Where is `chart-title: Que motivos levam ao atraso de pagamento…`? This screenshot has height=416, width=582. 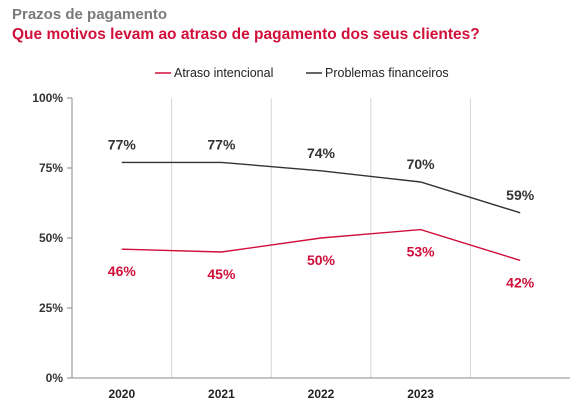
chart-title: Que motivos levam ao atraso de pagamento… is located at coordinates (246, 34).